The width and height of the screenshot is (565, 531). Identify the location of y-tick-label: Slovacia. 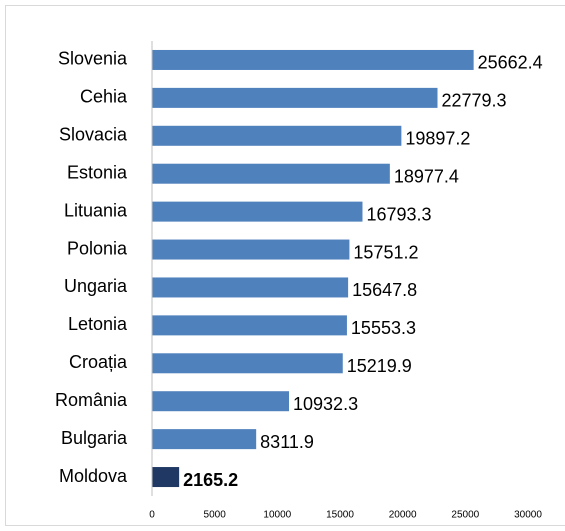
(93, 135).